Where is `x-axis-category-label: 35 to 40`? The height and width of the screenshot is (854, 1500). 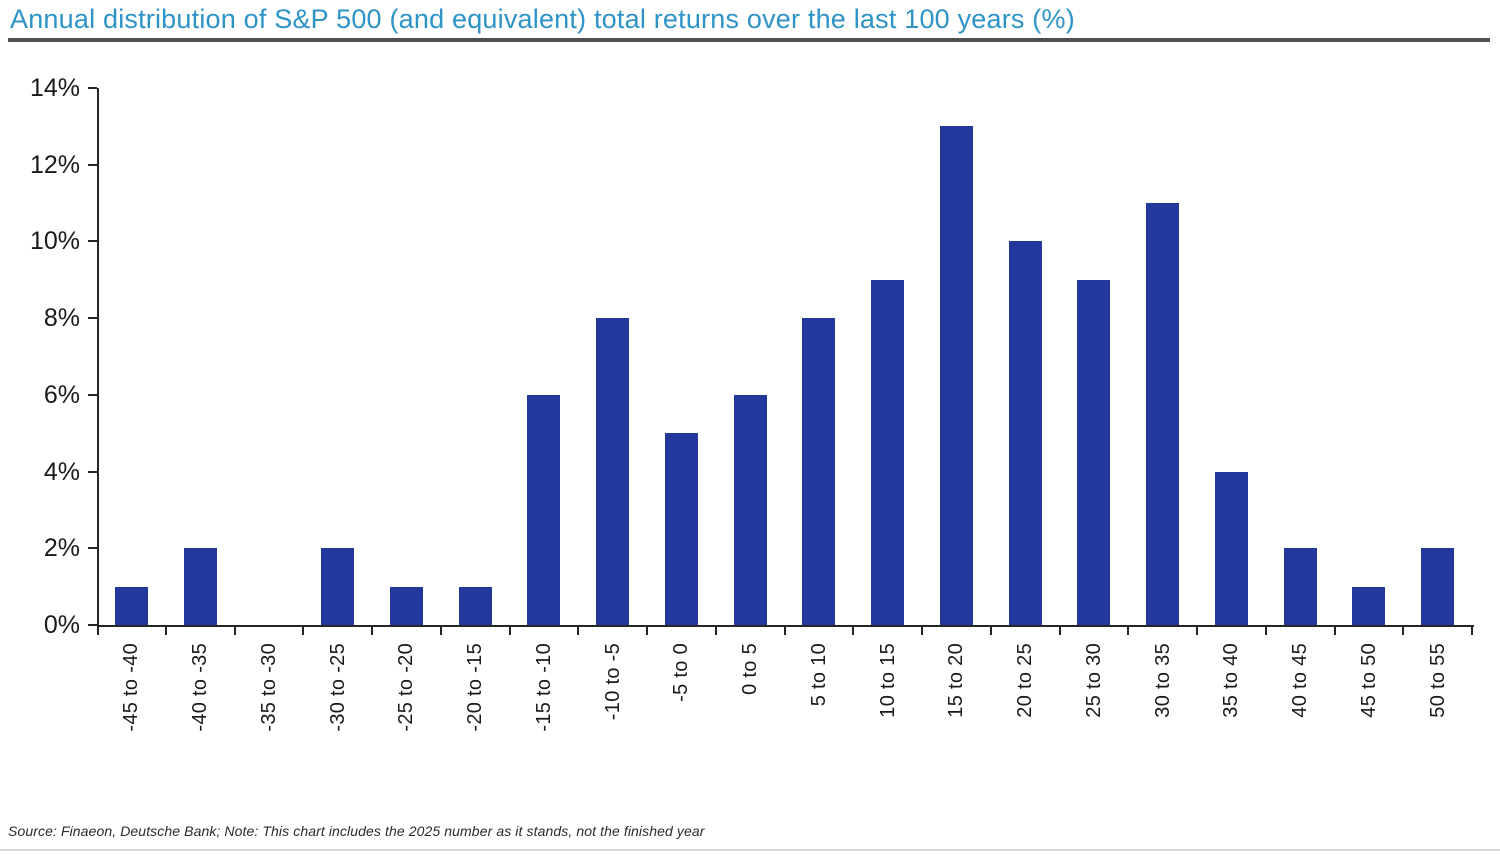
x-axis-category-label: 35 to 40 is located at coordinates (1231, 680).